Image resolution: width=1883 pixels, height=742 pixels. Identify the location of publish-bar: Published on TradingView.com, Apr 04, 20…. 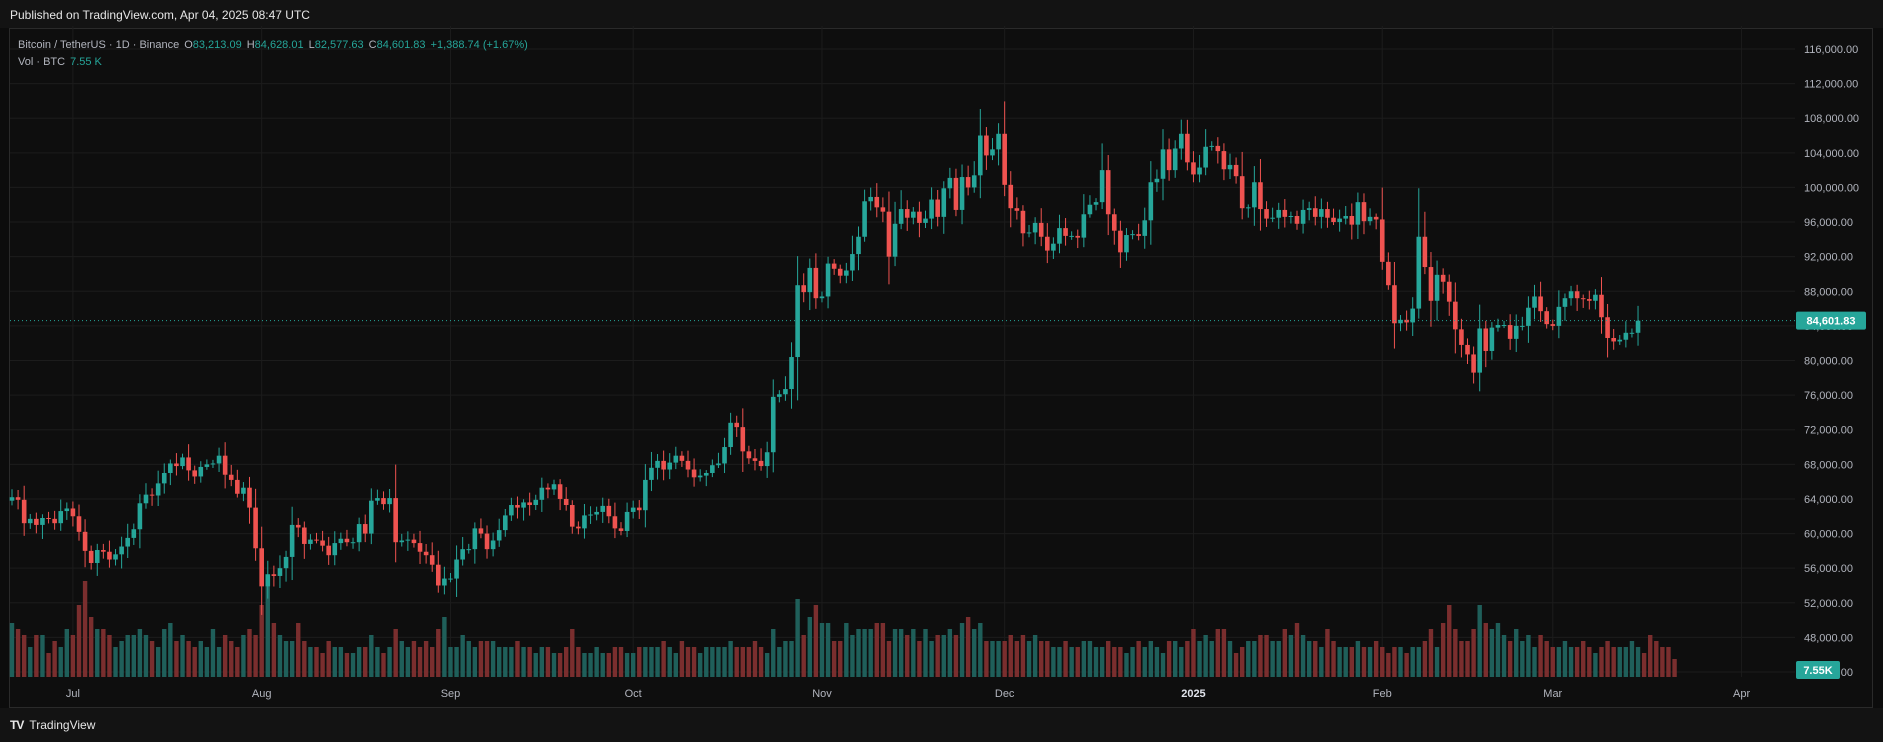
(941, 14).